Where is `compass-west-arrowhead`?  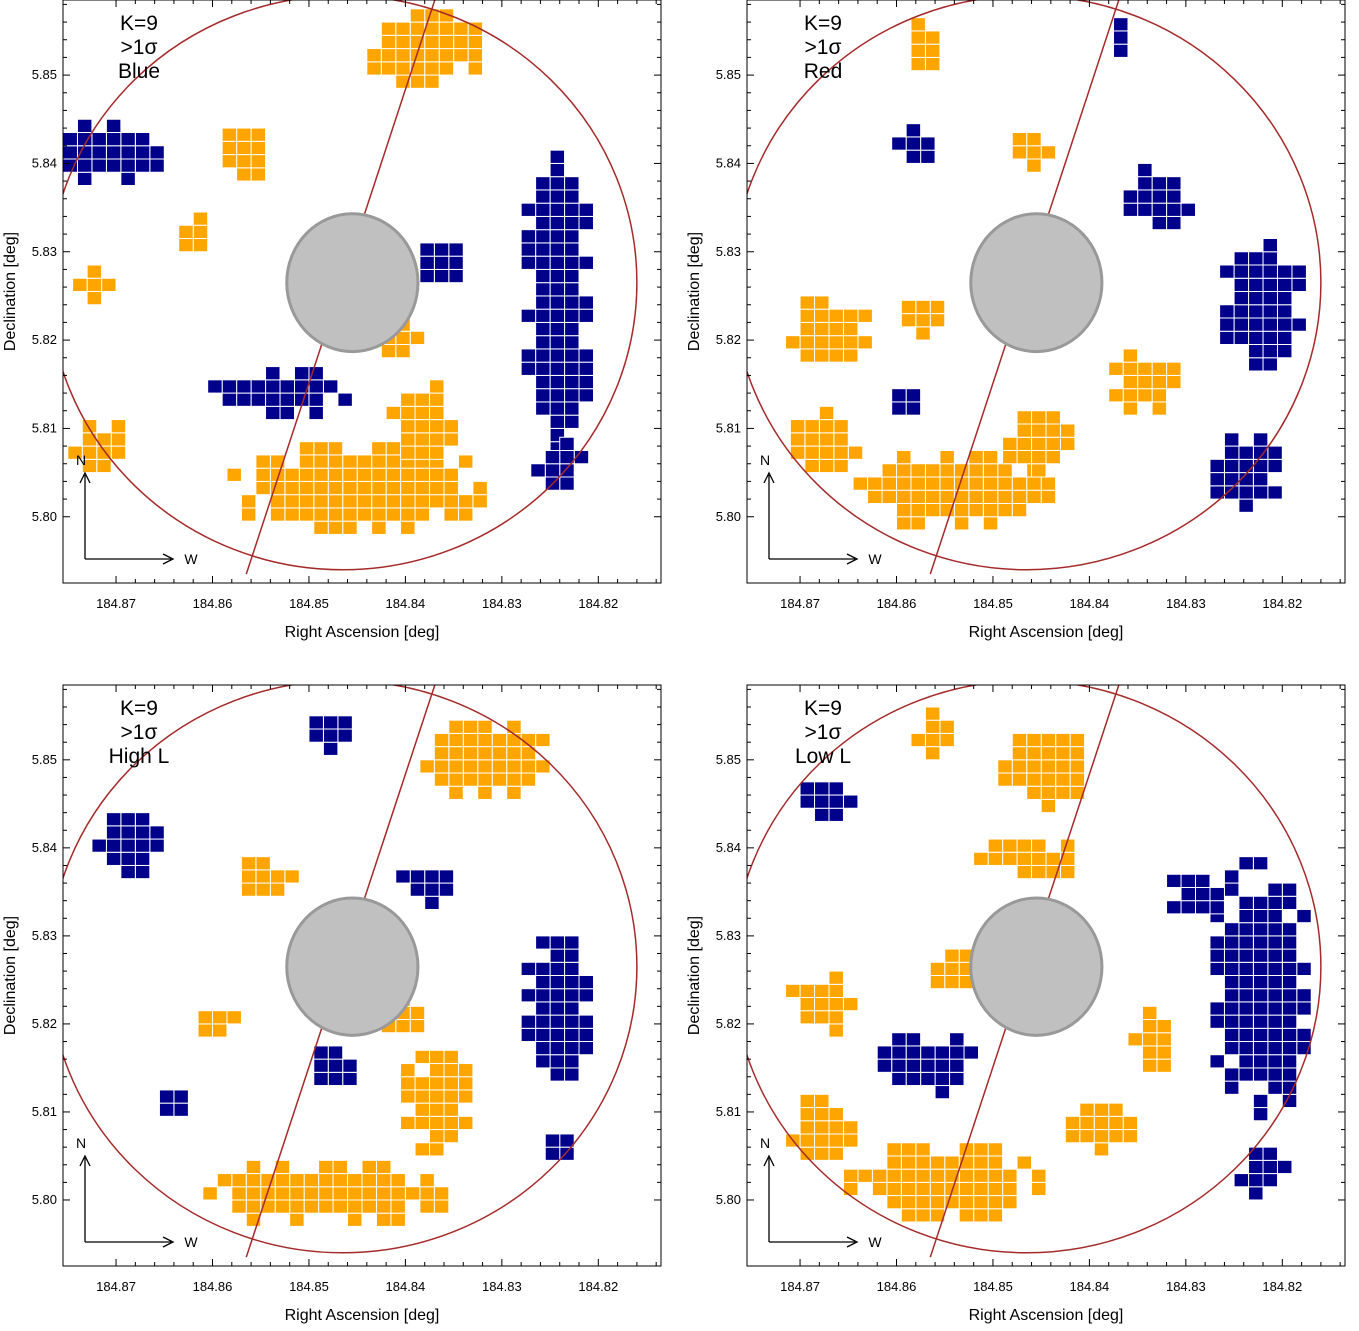 compass-west-arrowhead is located at coordinates (852, 559).